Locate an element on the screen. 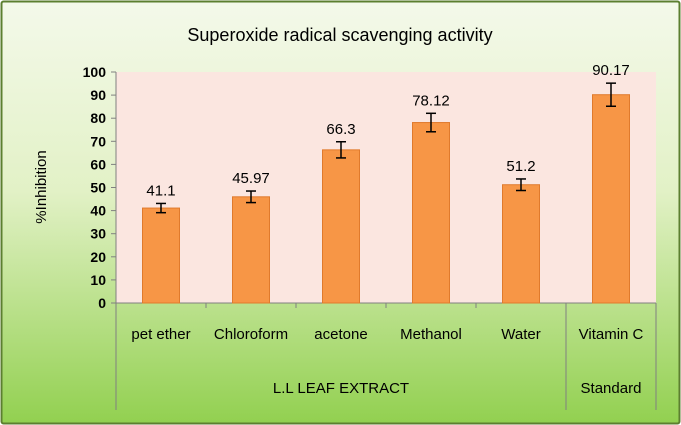 This screenshot has height=425, width=681. category-label: pet ether is located at coordinates (160, 334).